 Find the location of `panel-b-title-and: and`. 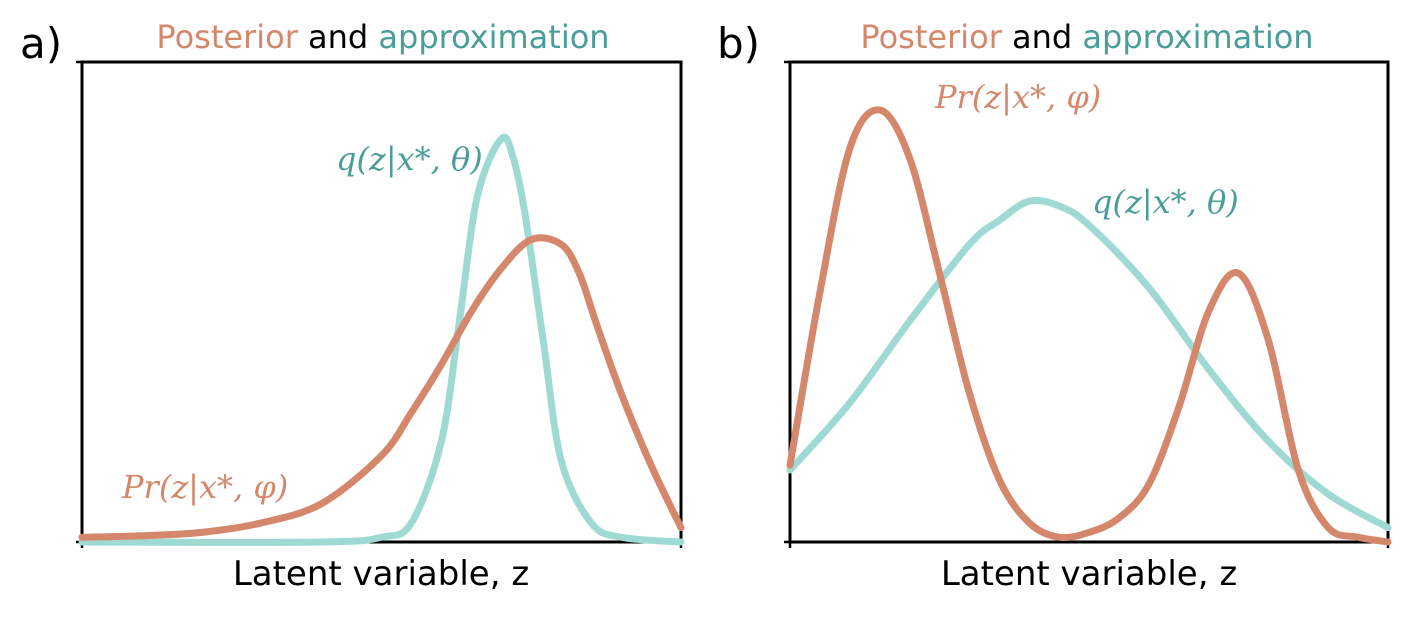

panel-b-title-and: and is located at coordinates (1042, 37).